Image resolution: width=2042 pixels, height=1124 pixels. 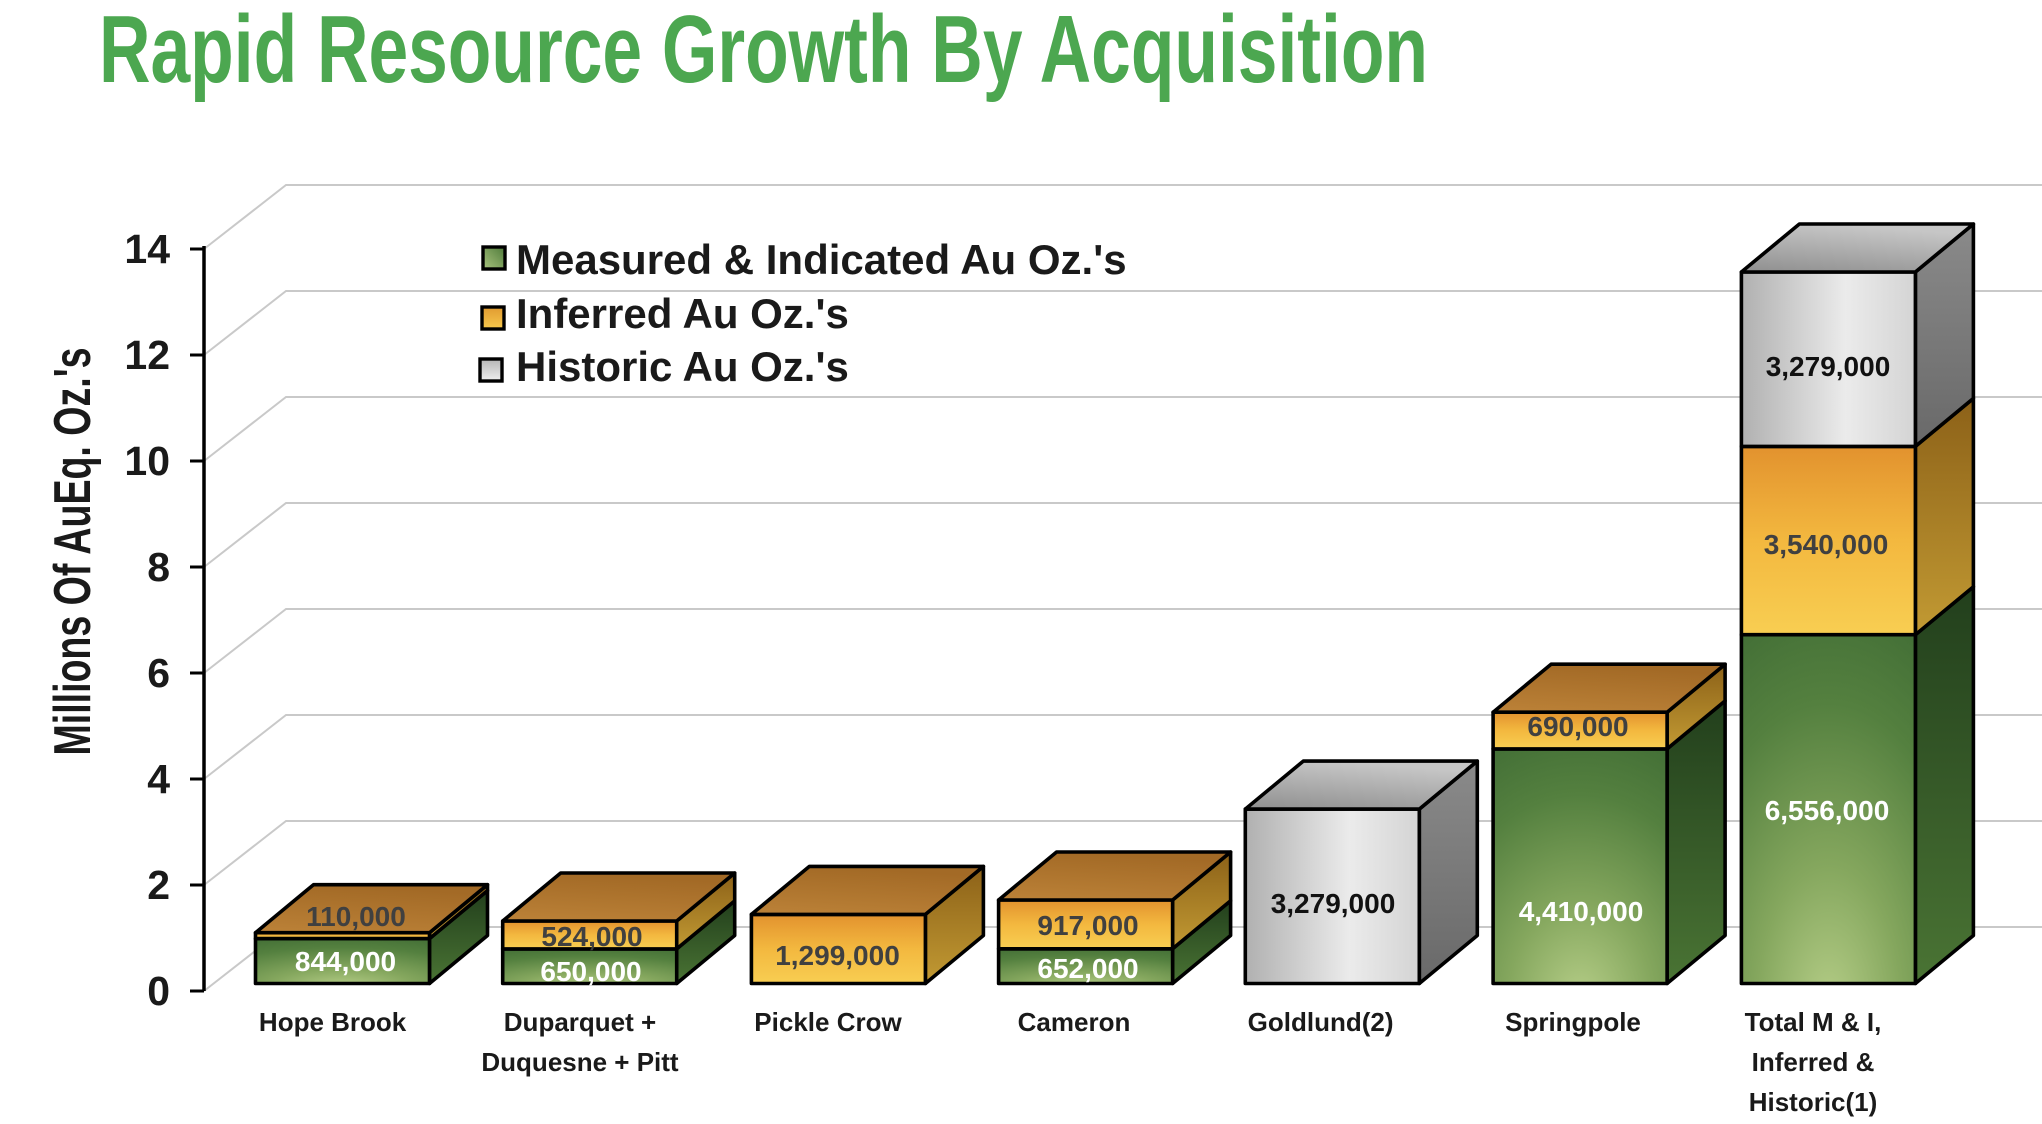 I want to click on svg-text: Hope Brook, so click(x=333, y=1022).